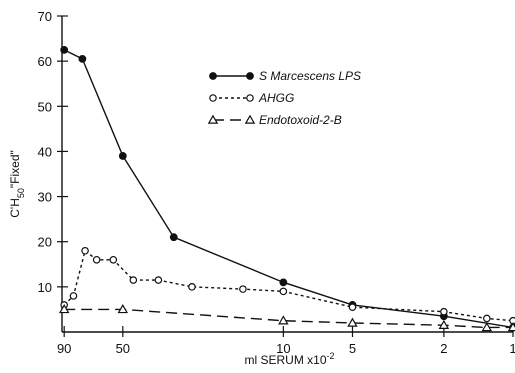 Image resolution: width=515 pixels, height=373 pixels. What do you see at coordinates (300, 120) in the screenshot?
I see `legend-entry: Endotoxoid-2-B` at bounding box center [300, 120].